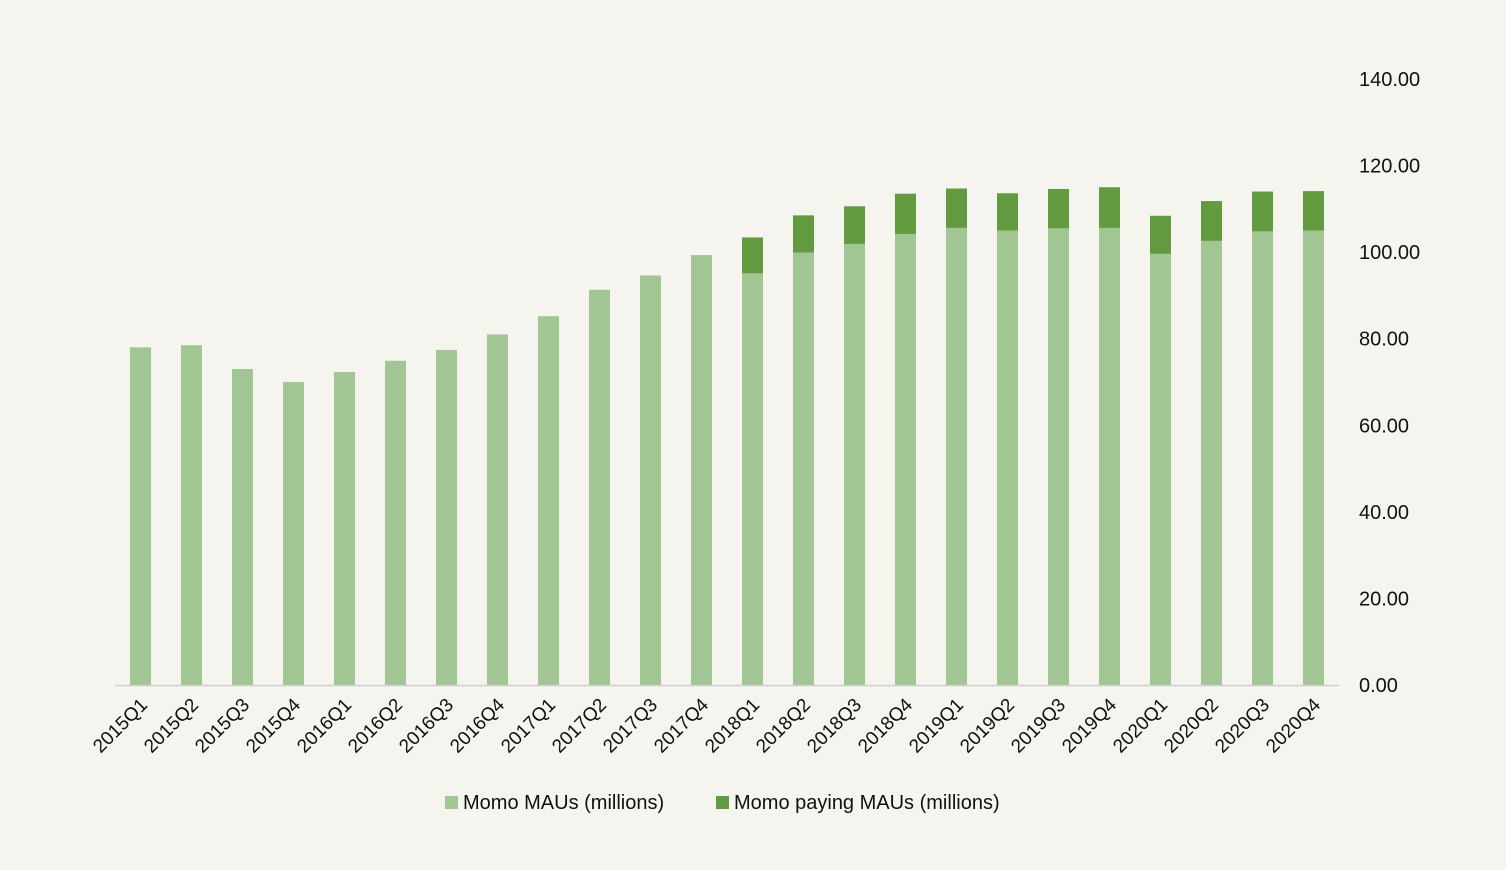 The image size is (1506, 870). I want to click on bar-paying-maus-2020Q1, so click(1160, 234).